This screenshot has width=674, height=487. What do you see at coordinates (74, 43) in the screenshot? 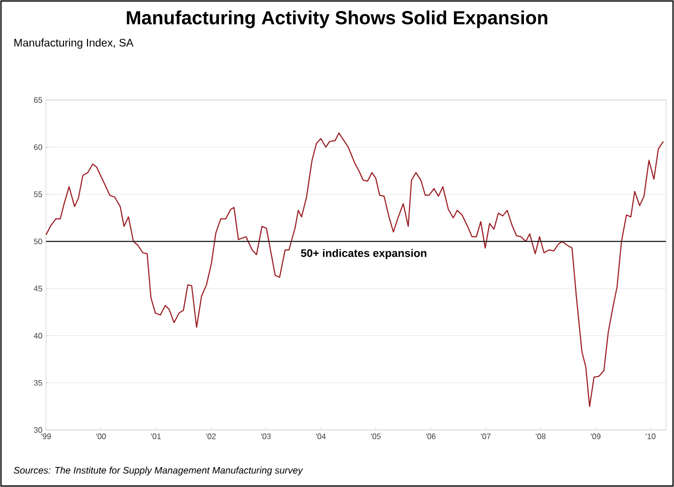
I see `y-axis-title: Manufacturing Index, SA` at bounding box center [74, 43].